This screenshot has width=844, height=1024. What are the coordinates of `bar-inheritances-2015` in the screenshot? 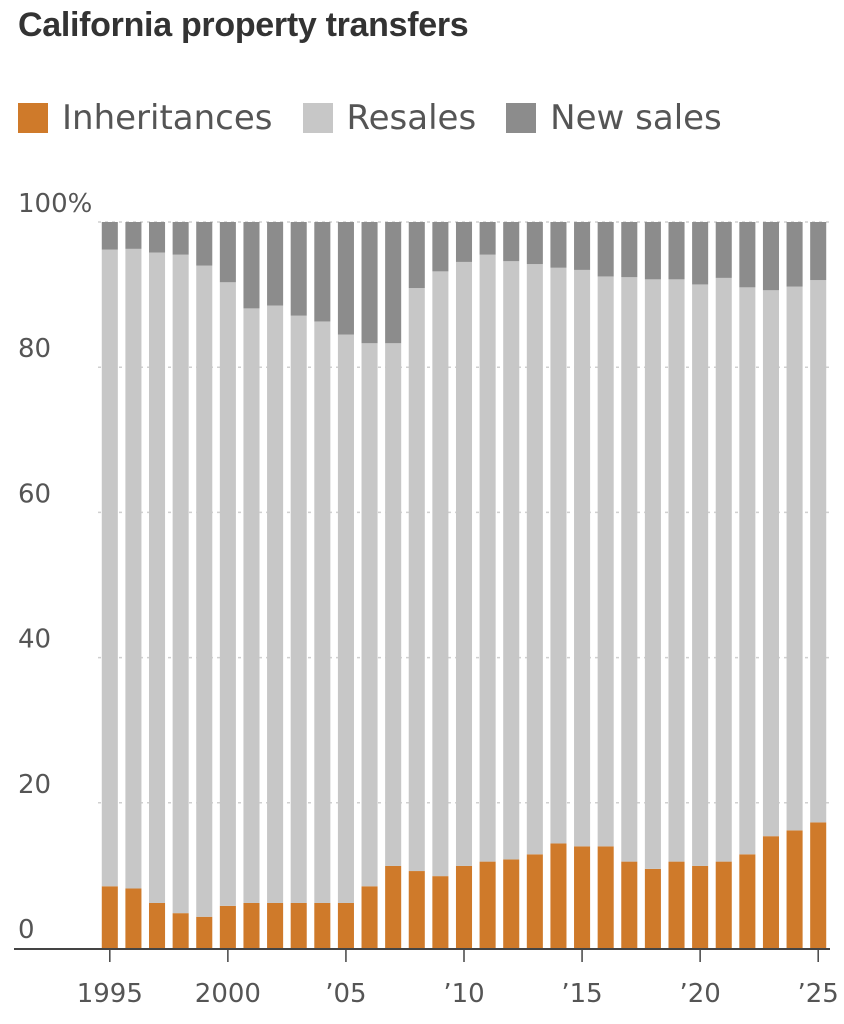 It's located at (582, 897).